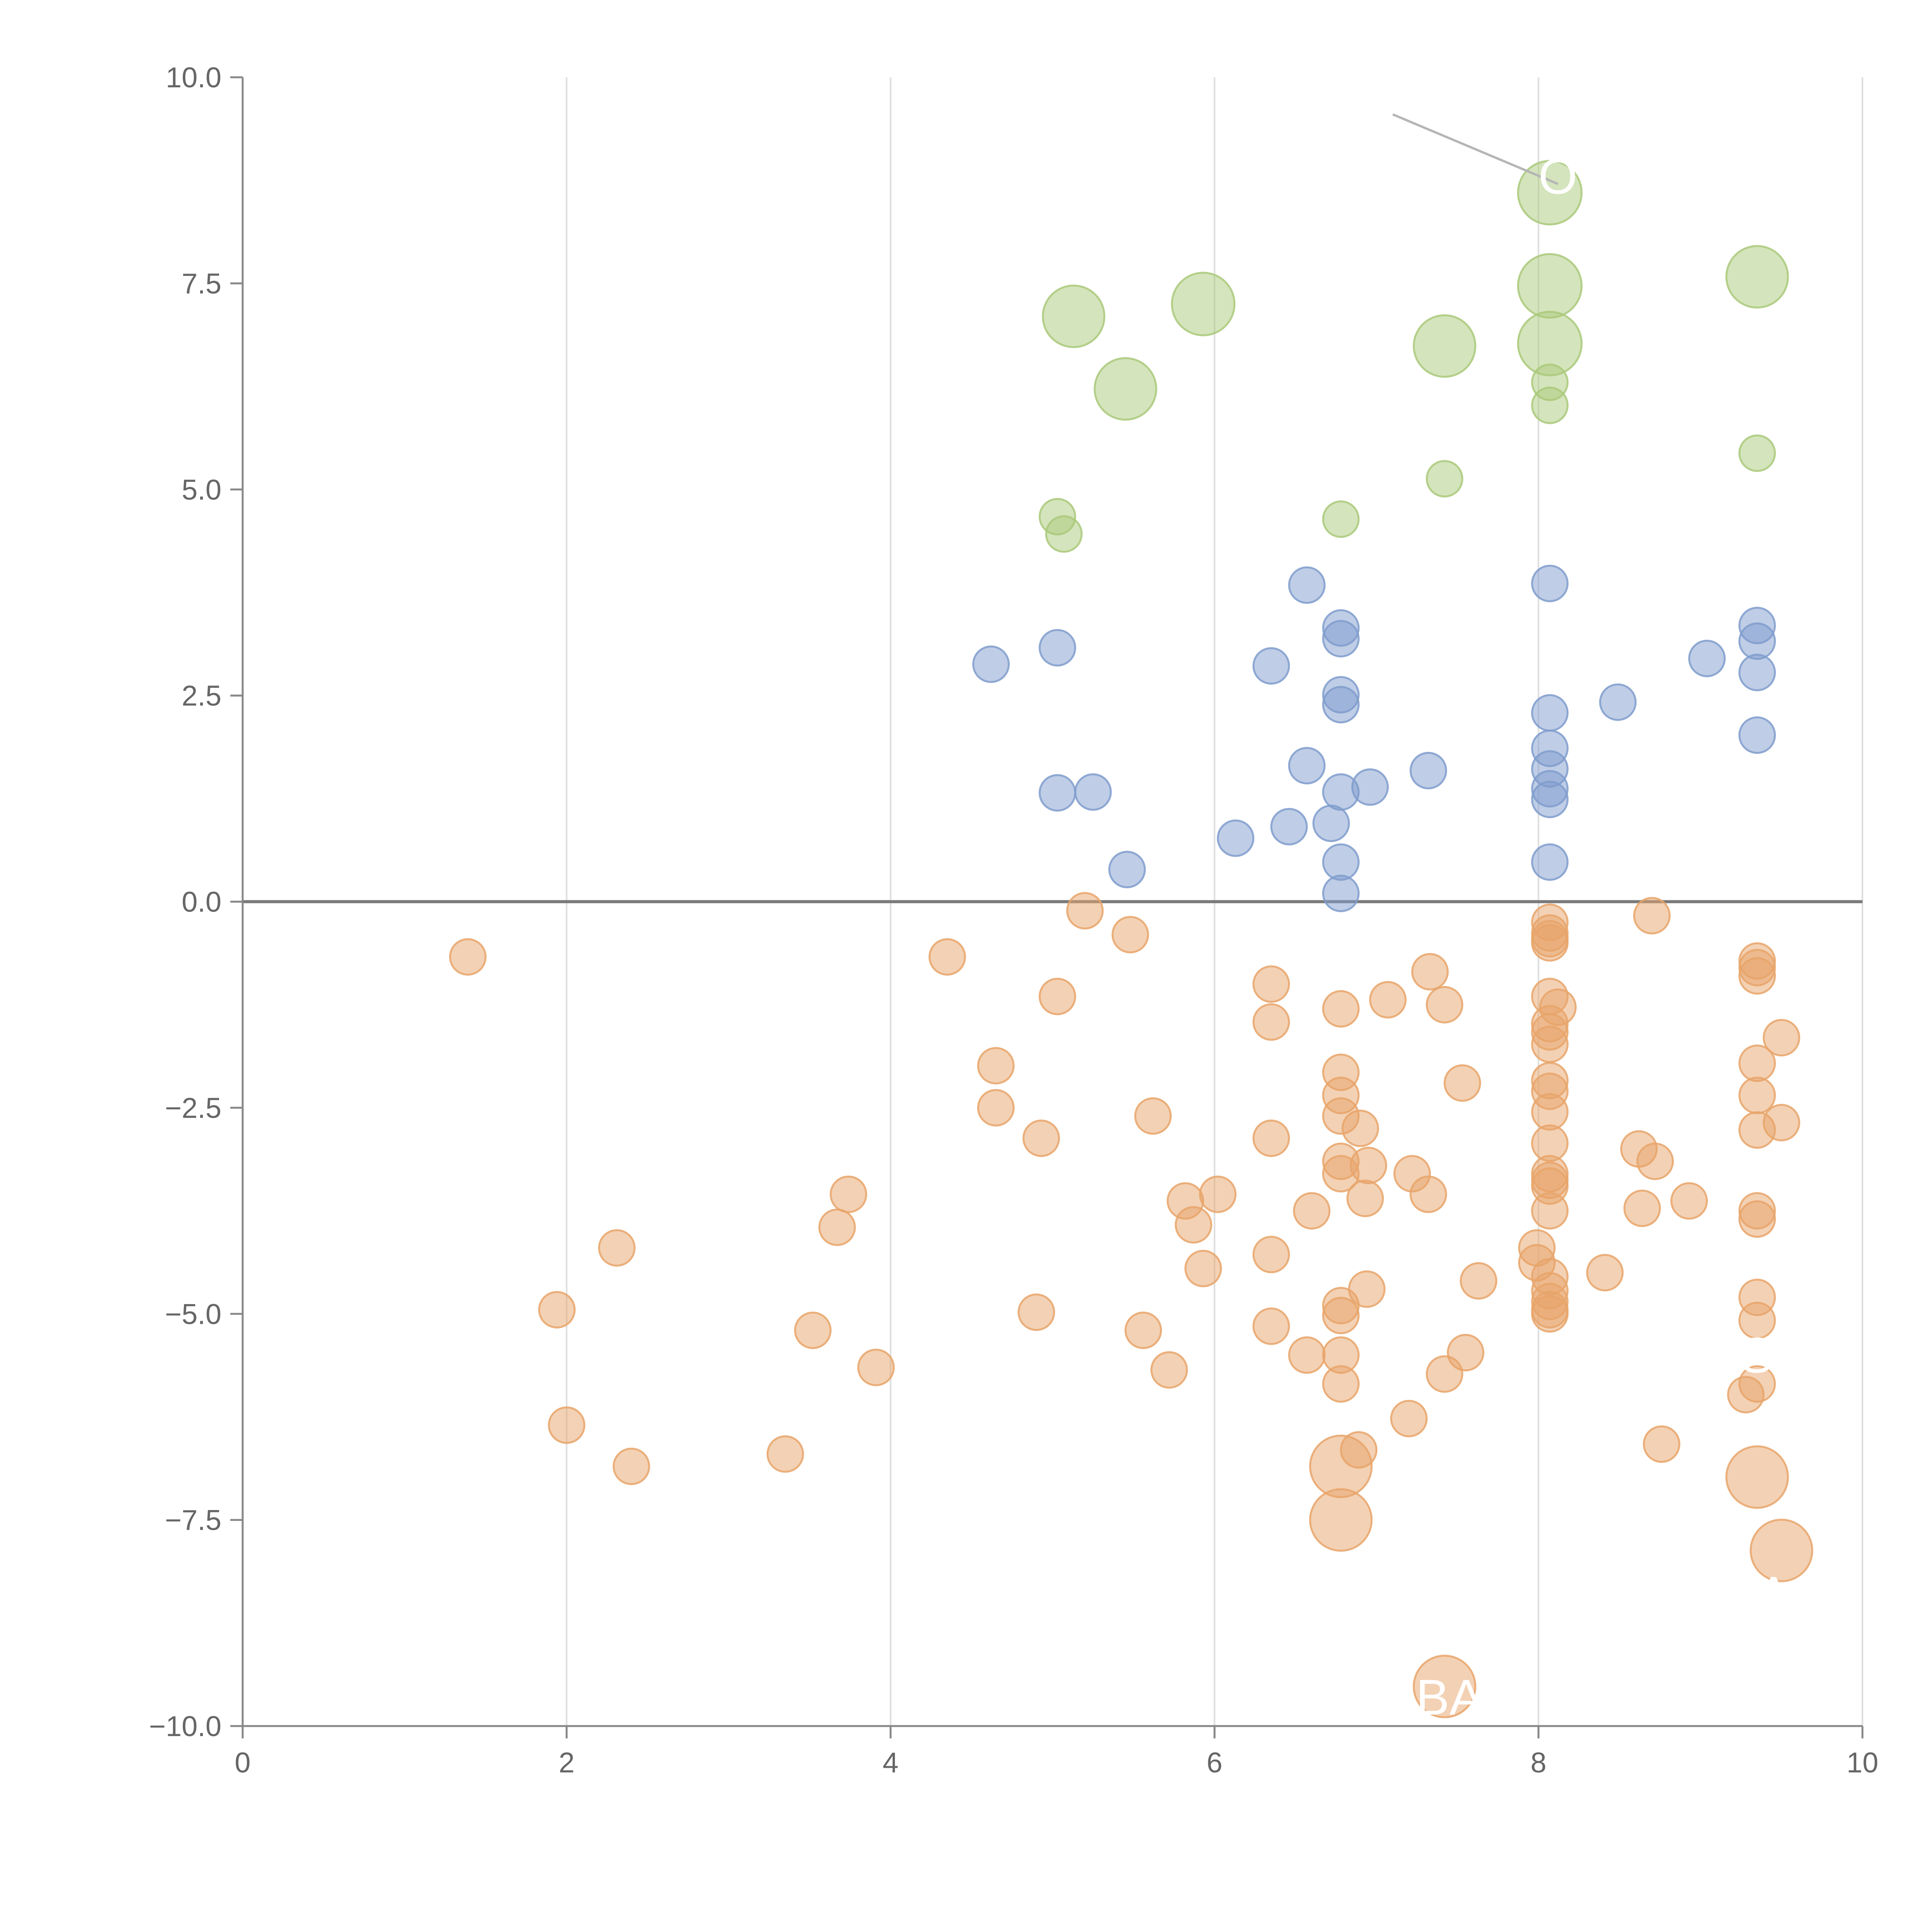 Image resolution: width=1932 pixels, height=1932 pixels. Describe the element at coordinates (1863, 1763) in the screenshot. I see `x-tick-label-5: 10` at that location.